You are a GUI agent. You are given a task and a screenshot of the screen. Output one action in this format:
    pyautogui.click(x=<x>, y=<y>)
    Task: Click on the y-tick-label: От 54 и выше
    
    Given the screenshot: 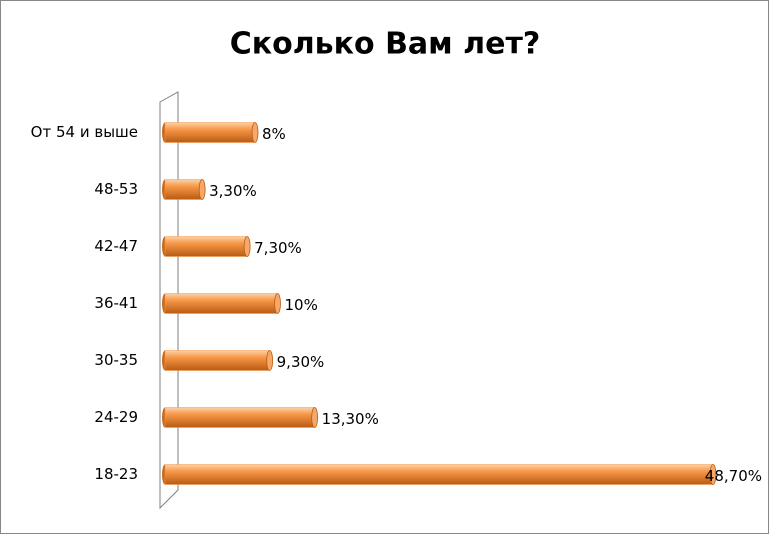 What is the action you would take?
    pyautogui.click(x=84, y=132)
    